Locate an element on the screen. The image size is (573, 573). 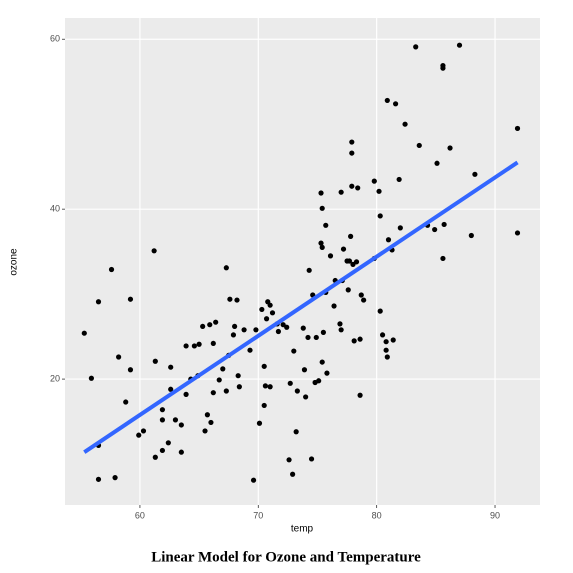
x-axis-title: temp is located at coordinates (302, 529).